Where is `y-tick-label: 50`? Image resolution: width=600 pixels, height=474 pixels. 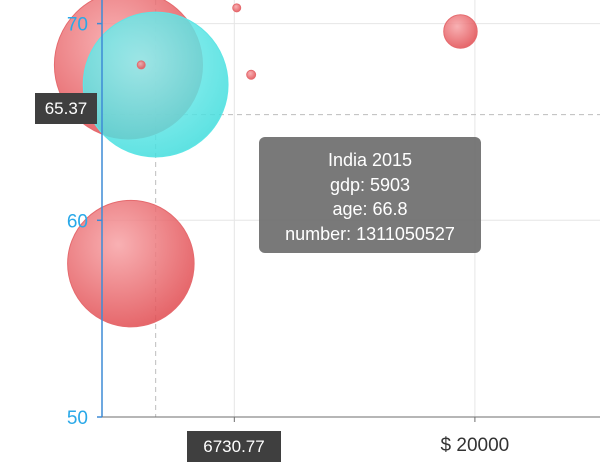
y-tick-label: 50 is located at coordinates (77, 418).